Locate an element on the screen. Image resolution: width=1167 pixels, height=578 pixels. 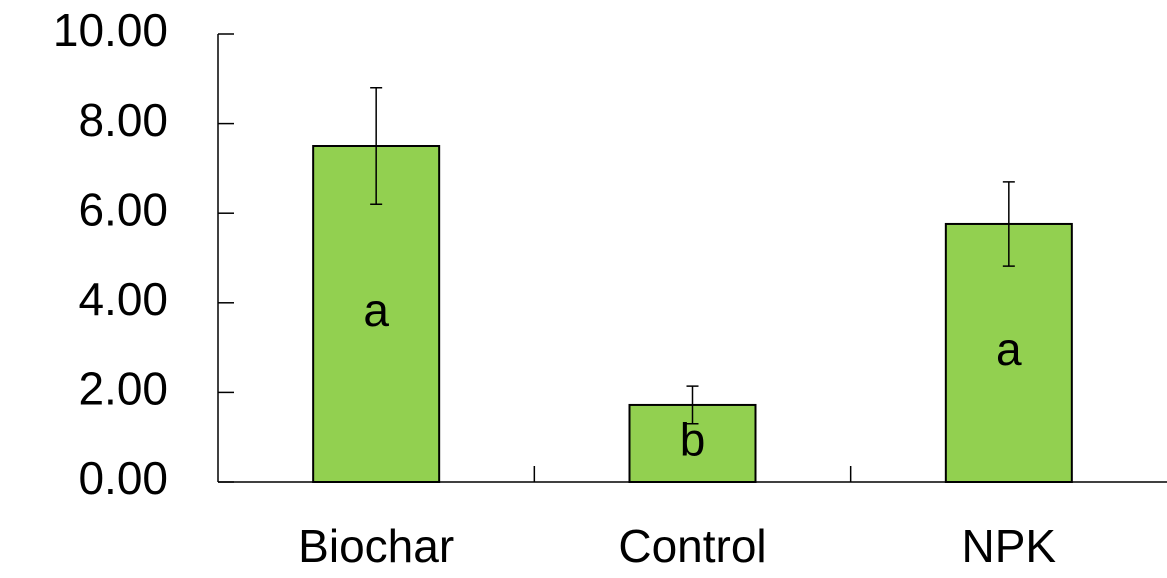
y-tick-label: 4.00 is located at coordinates (123, 299).